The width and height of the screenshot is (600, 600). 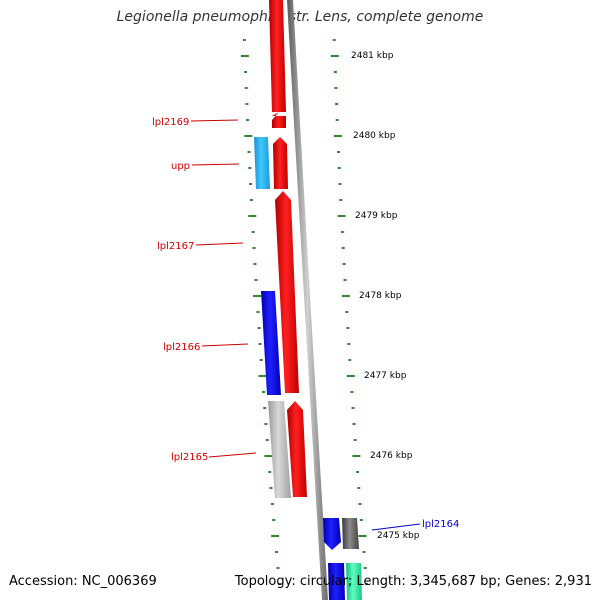 What do you see at coordinates (307, 300) in the screenshot?
I see `genome-backbone` at bounding box center [307, 300].